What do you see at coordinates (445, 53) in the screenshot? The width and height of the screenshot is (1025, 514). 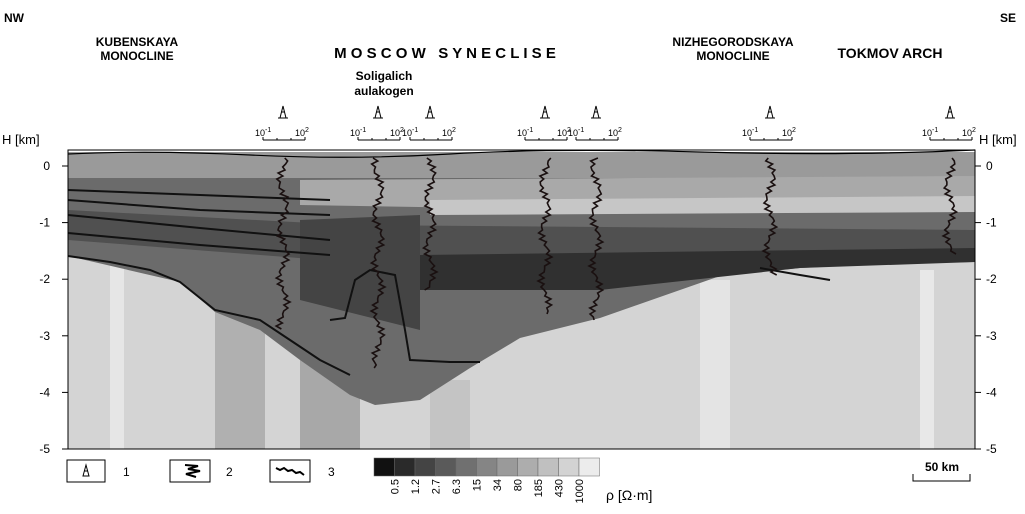 I see `region-label: M O S C O W S Y N E C L I S E` at bounding box center [445, 53].